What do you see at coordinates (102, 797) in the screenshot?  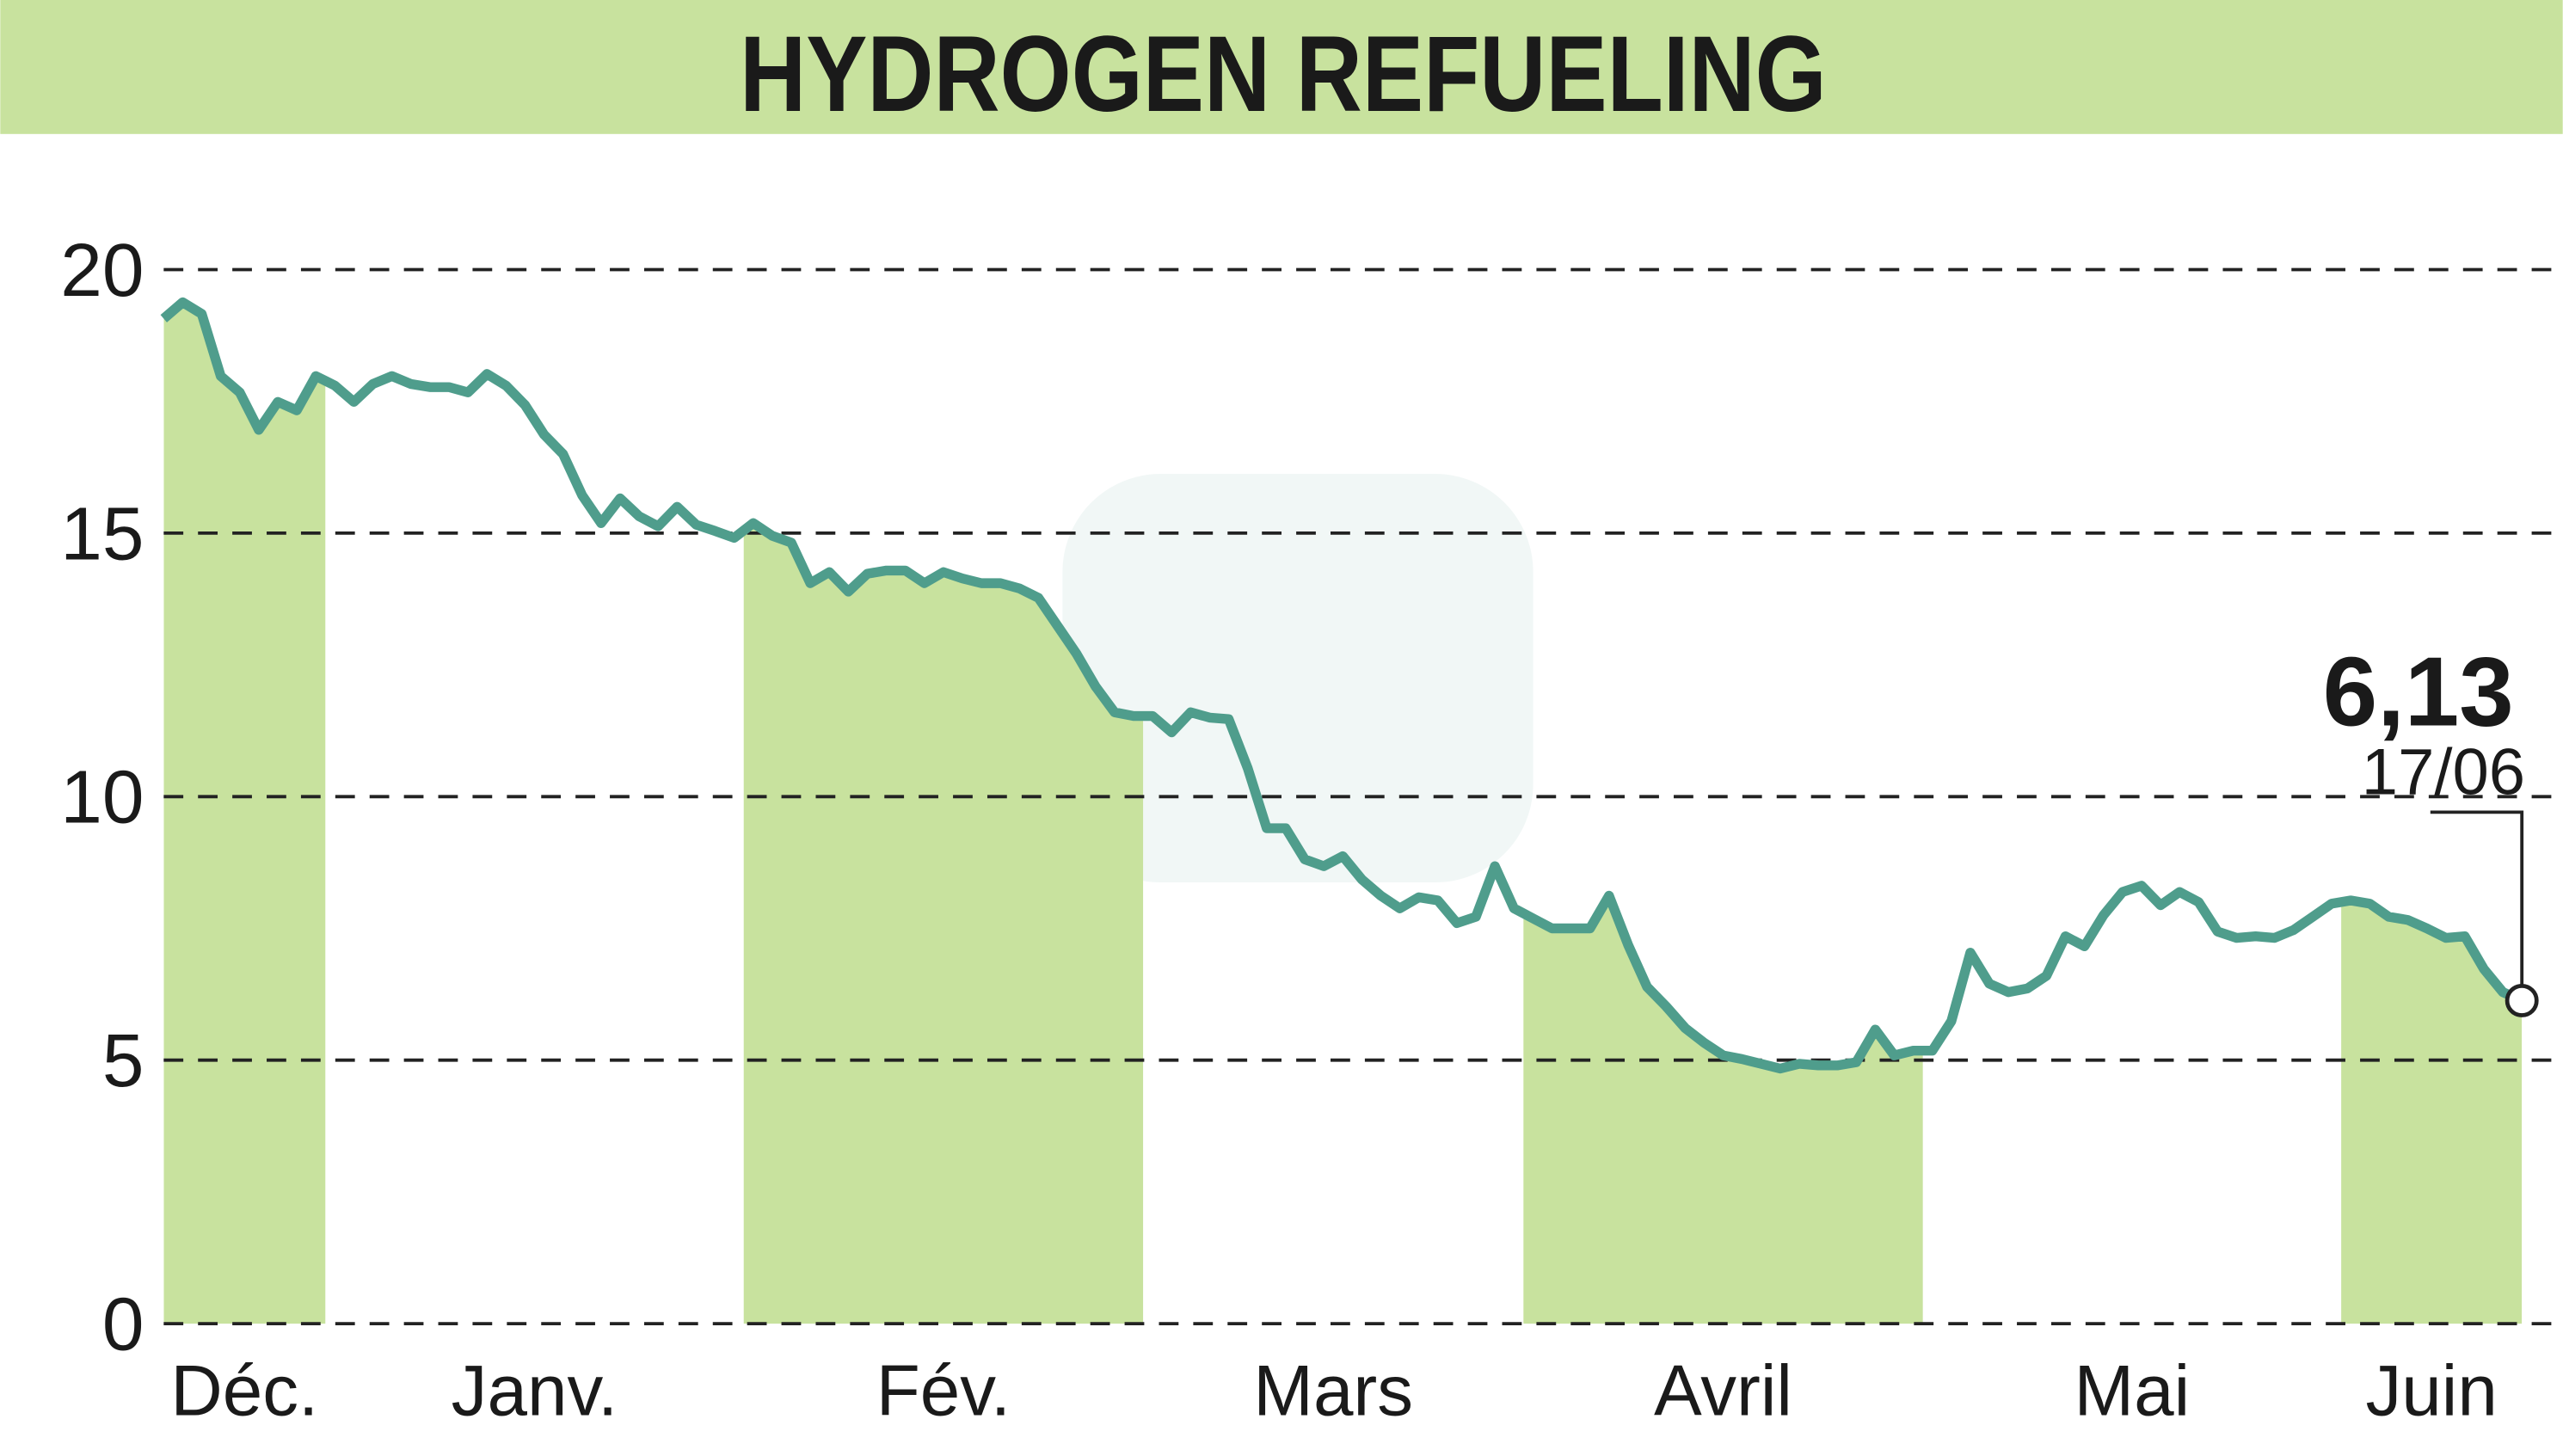 I see `y-tick-label: 10` at bounding box center [102, 797].